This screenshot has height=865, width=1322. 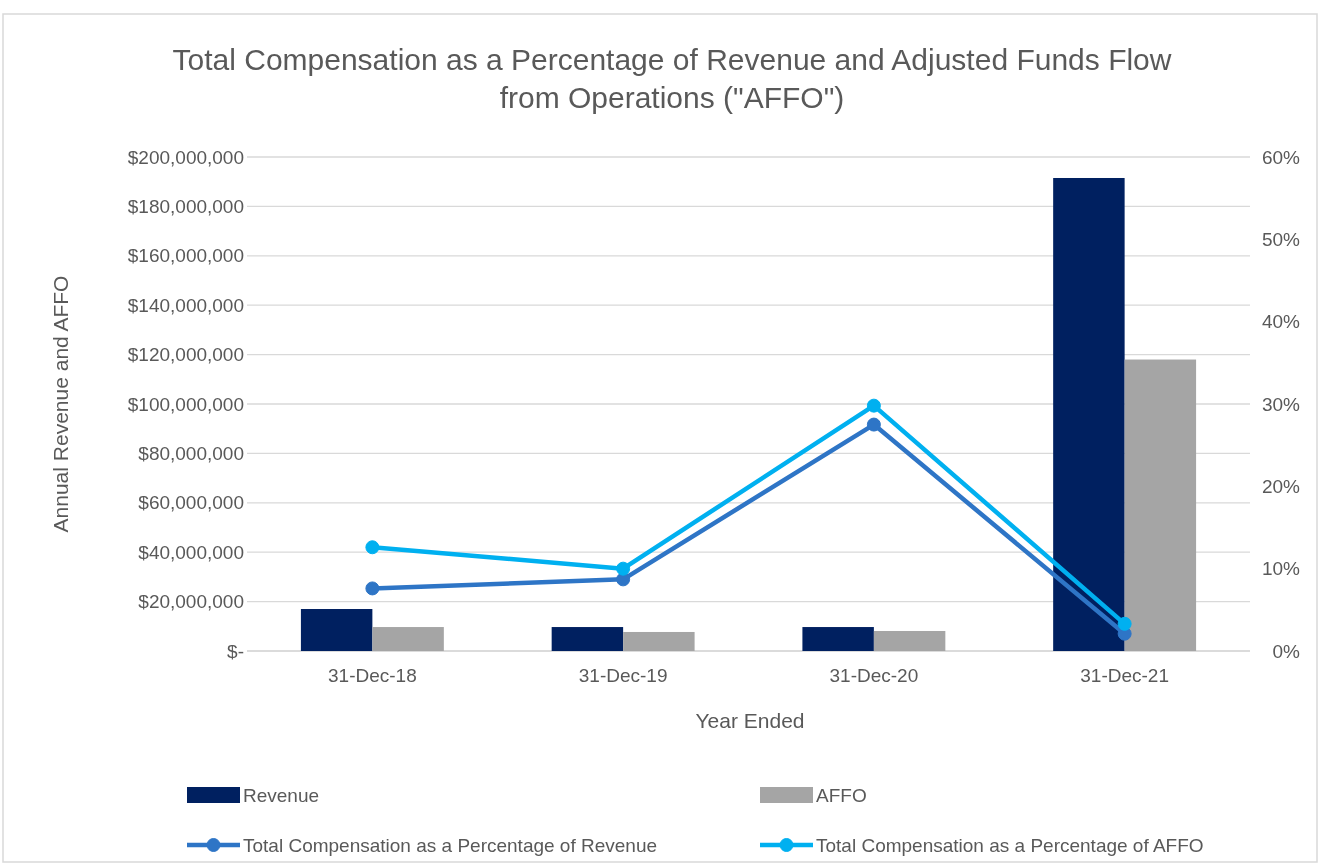 I want to click on y-tick-label: $20,000,000, so click(x=191, y=602).